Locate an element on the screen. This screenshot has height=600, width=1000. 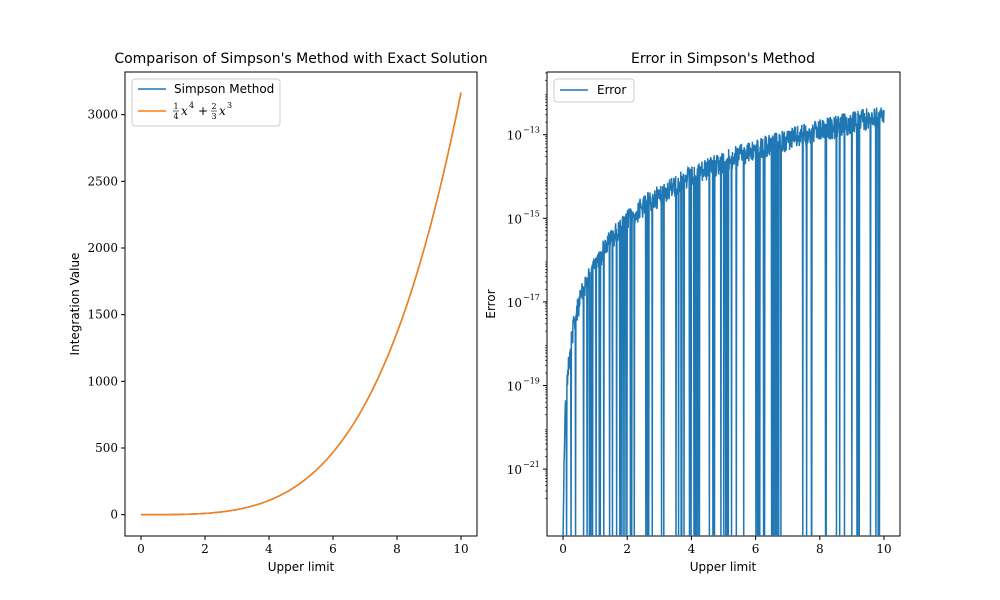
right-y-tick-label-exp: −19 is located at coordinates (531, 381).